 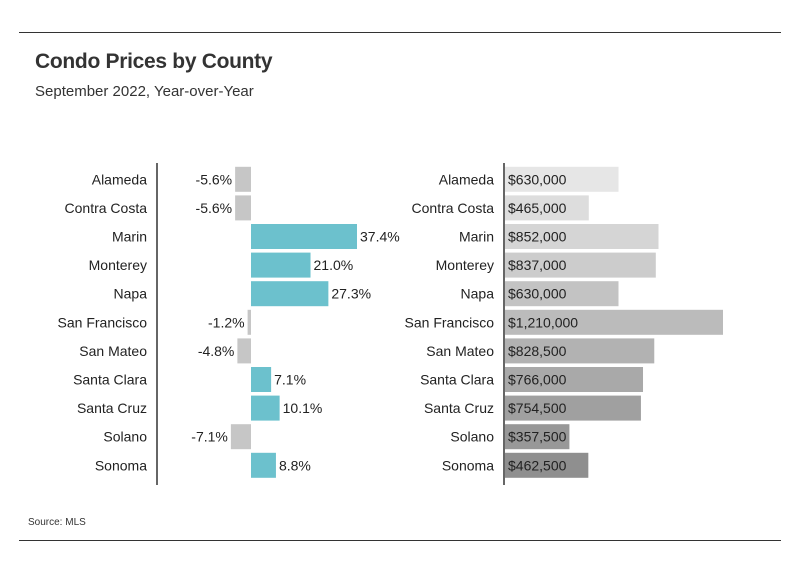 I want to click on left-category-label: San Francisco, so click(x=103, y=322).